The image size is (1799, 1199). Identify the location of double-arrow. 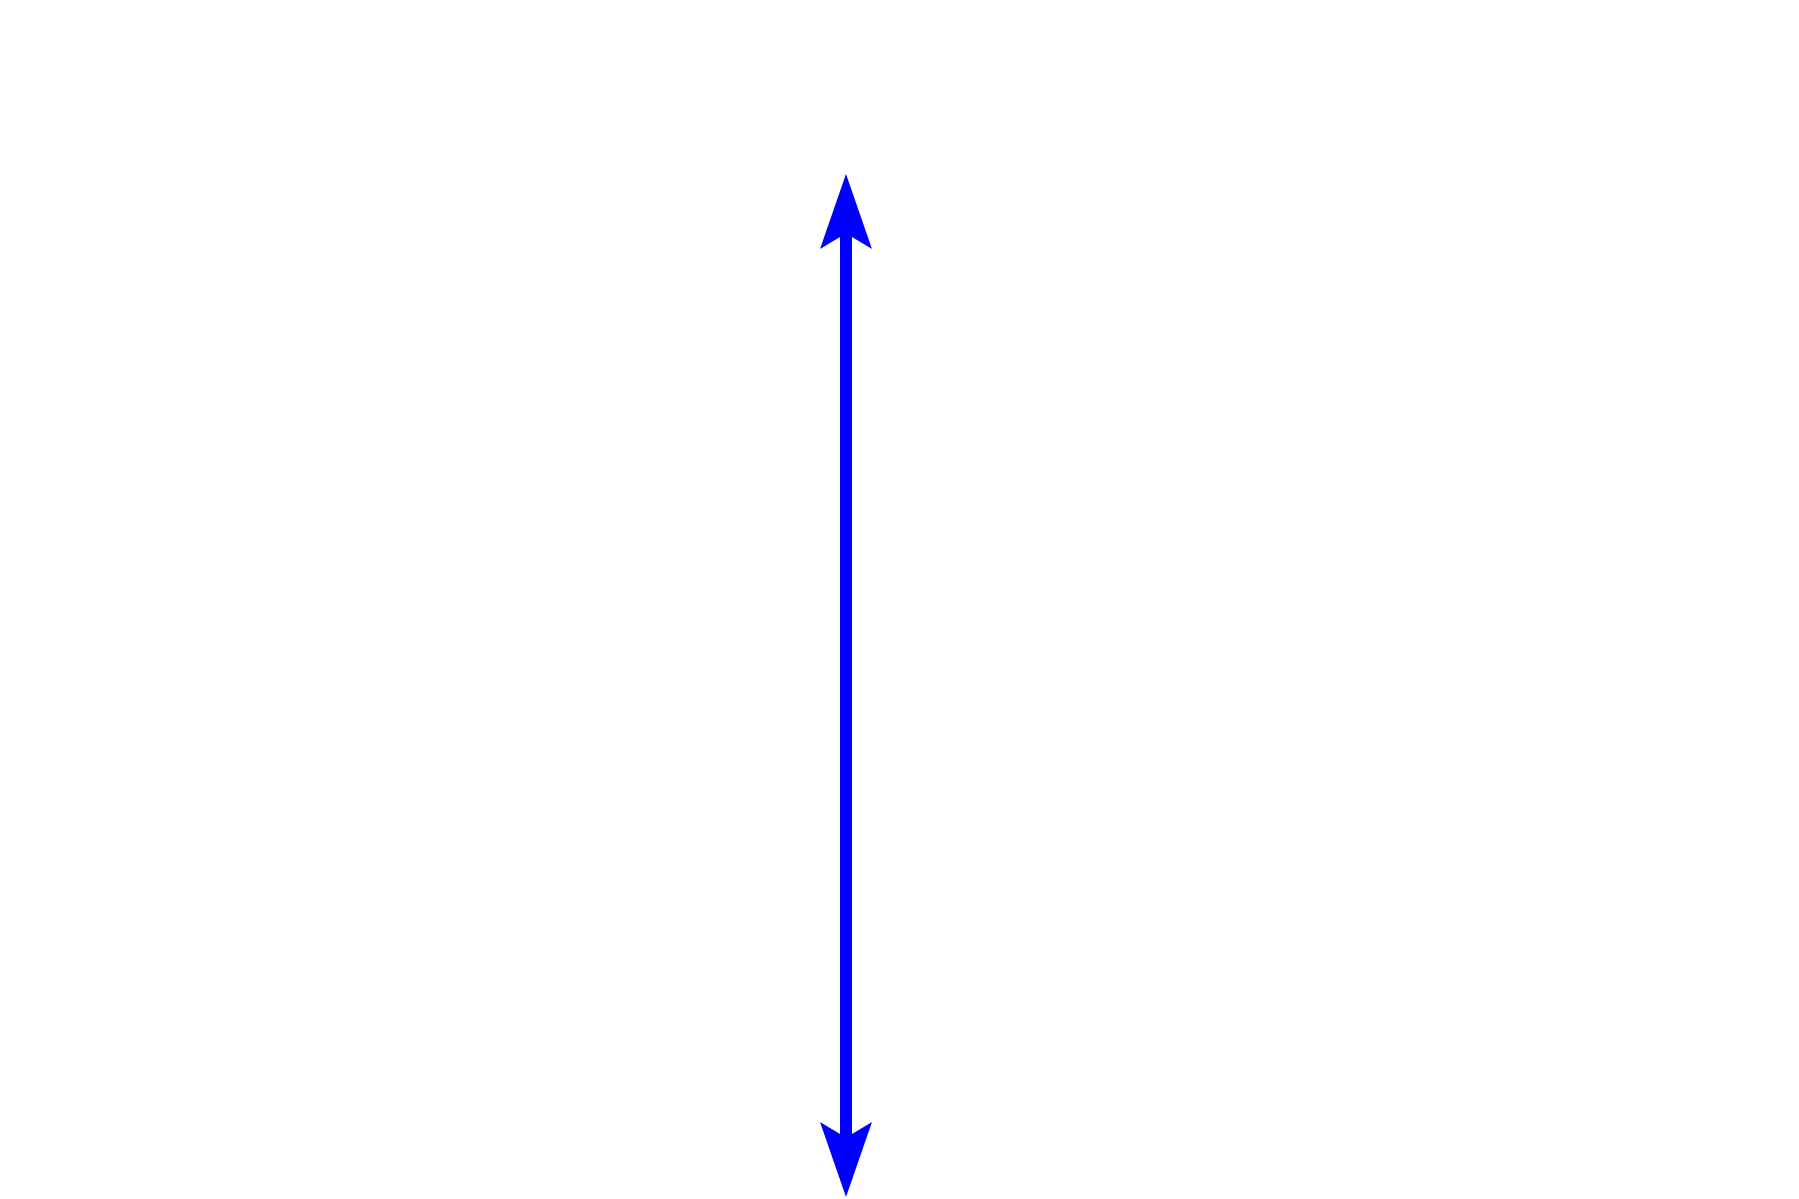
(846, 685).